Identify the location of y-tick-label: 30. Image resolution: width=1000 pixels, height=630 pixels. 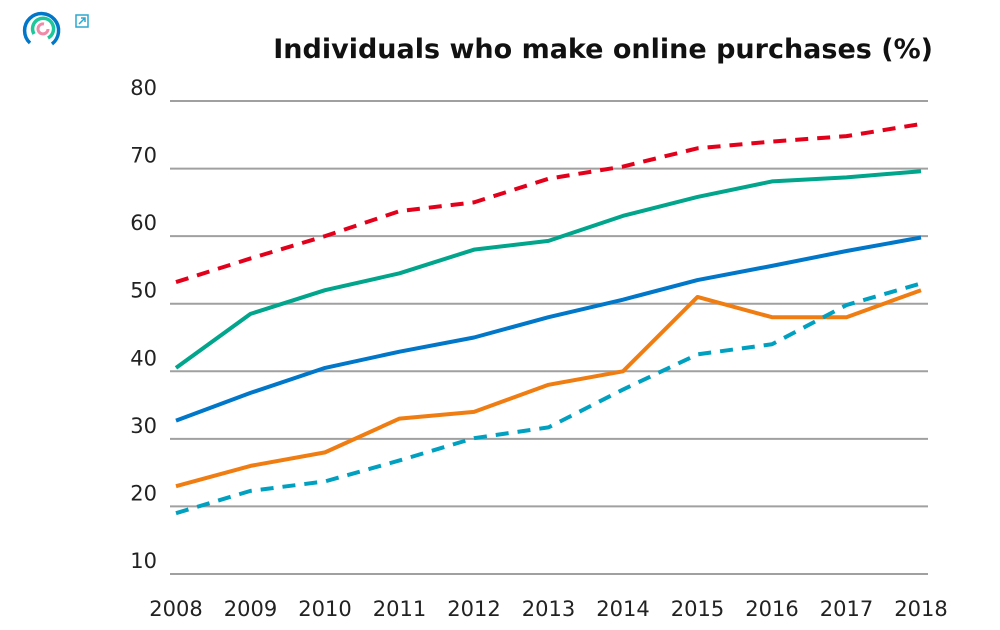
(143, 426).